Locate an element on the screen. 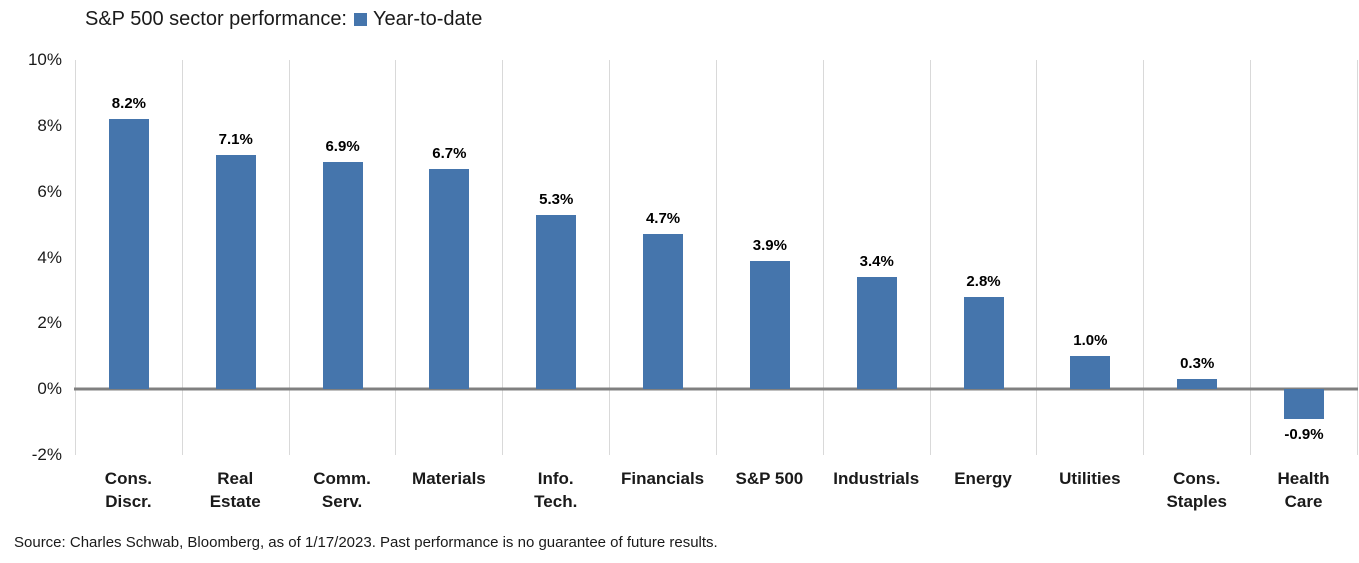 The width and height of the screenshot is (1359, 563). value-label: 0.3% is located at coordinates (1197, 364).